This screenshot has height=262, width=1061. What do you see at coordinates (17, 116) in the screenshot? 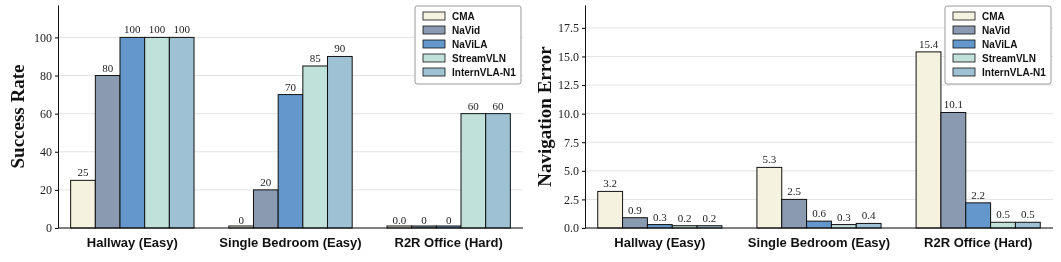
I see `y-axis-title: Success Rate` at bounding box center [17, 116].